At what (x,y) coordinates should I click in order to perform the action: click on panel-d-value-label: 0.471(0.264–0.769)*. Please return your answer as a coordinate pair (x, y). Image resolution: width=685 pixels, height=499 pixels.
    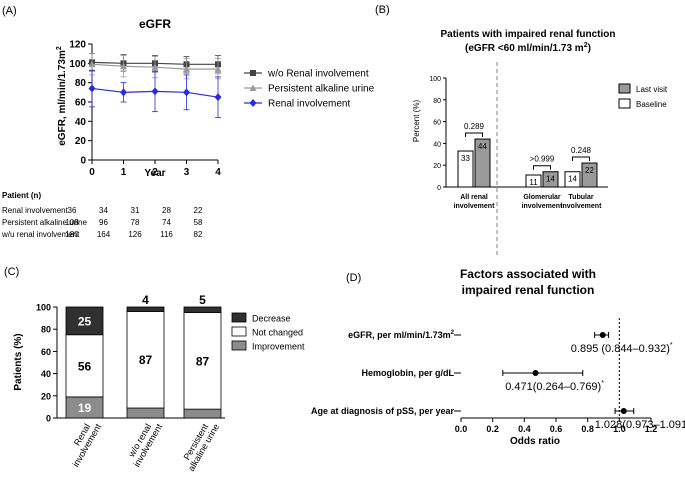
    Looking at the image, I should click on (554, 386).